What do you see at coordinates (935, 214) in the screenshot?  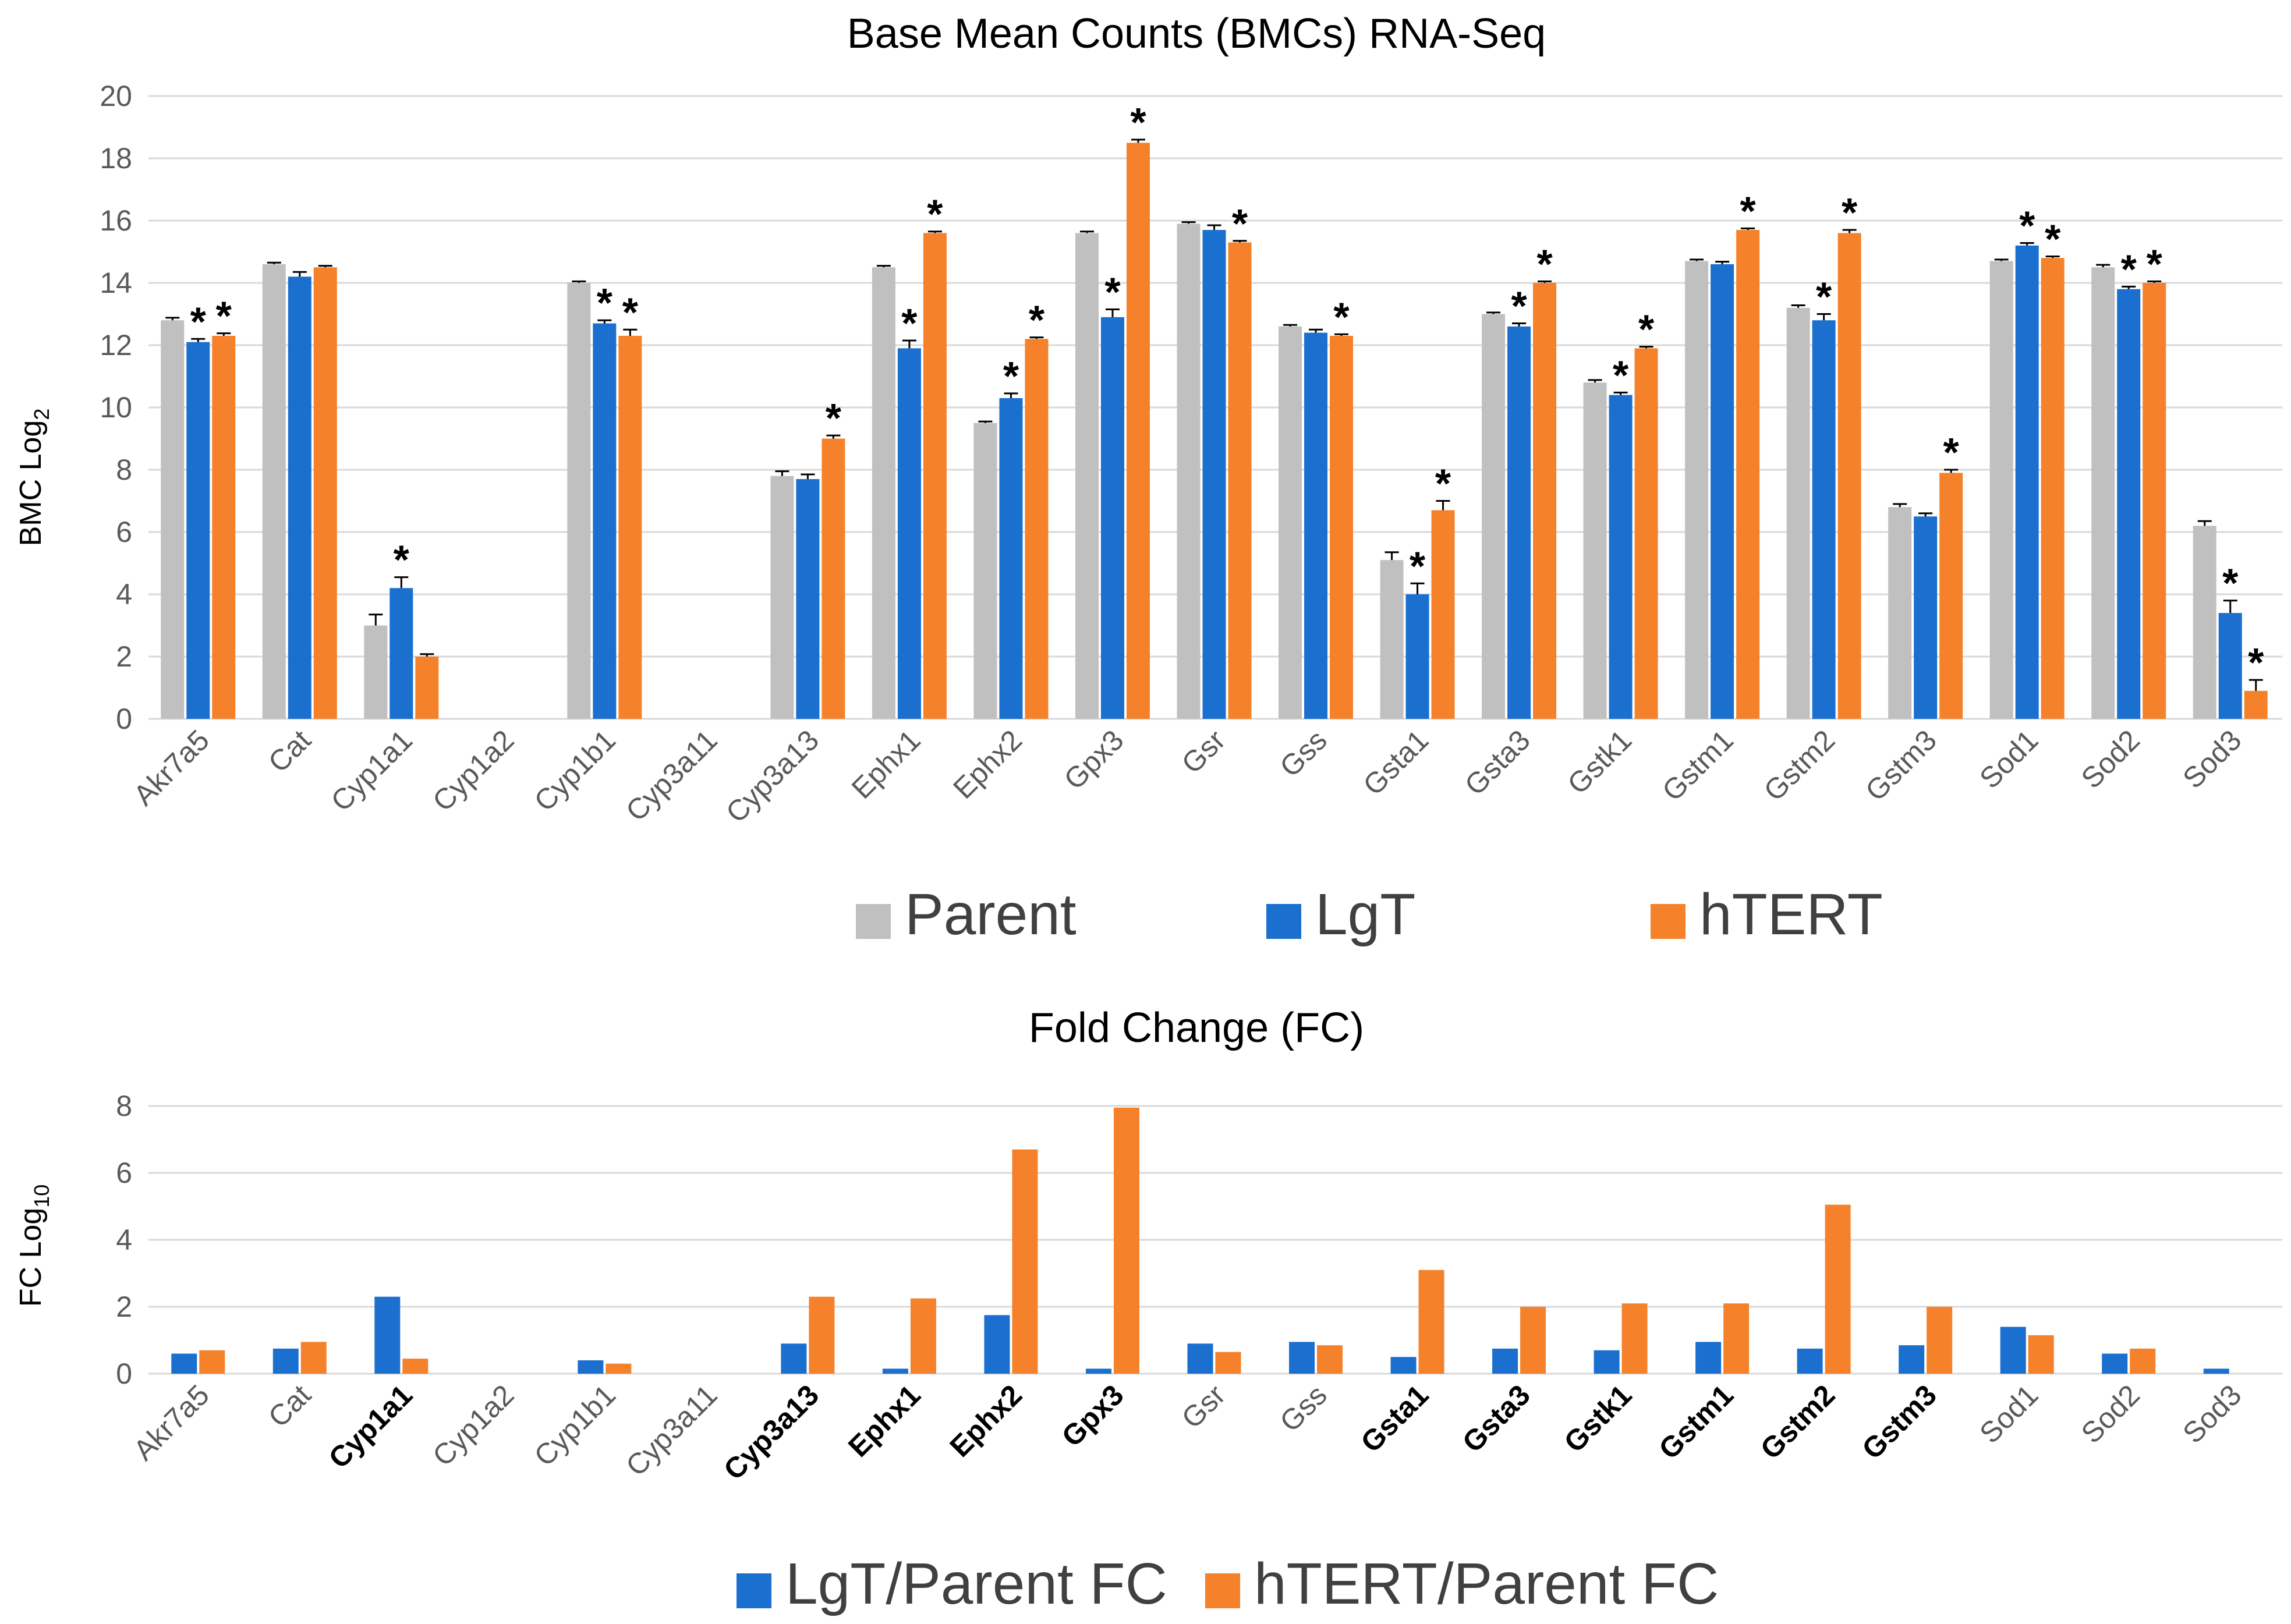 I see `significance-star-htert-ephx1: *` at bounding box center [935, 214].